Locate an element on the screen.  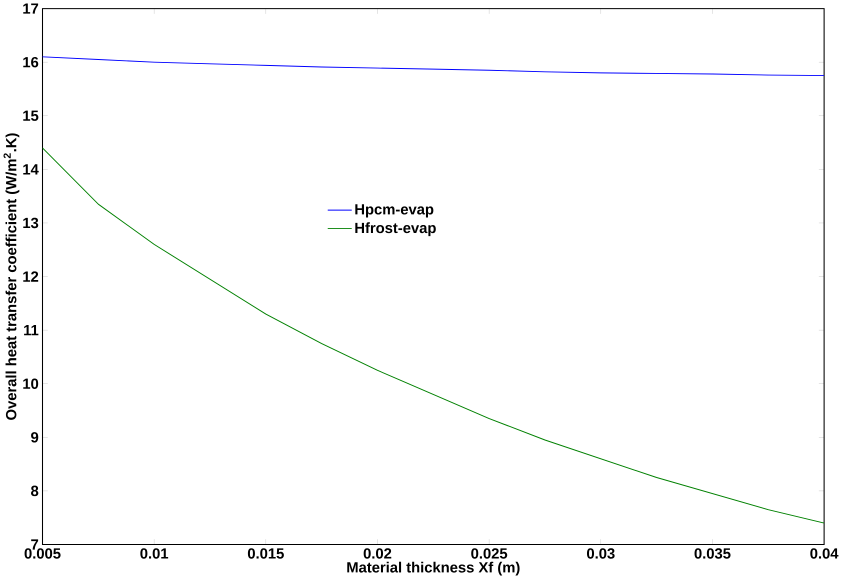
x-tick-label: 0.04 is located at coordinates (824, 553).